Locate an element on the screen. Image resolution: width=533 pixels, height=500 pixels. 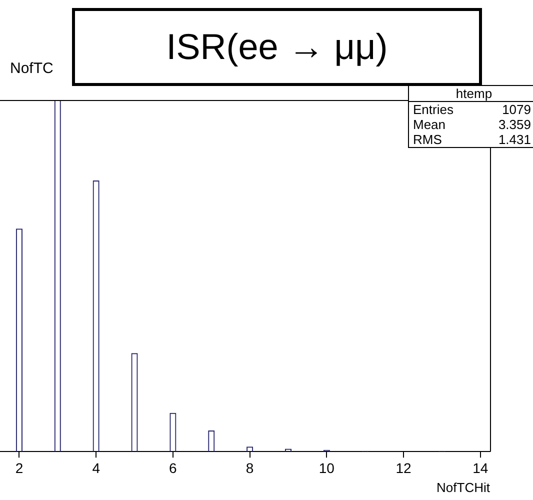
x-tick-label: 6 is located at coordinates (173, 468).